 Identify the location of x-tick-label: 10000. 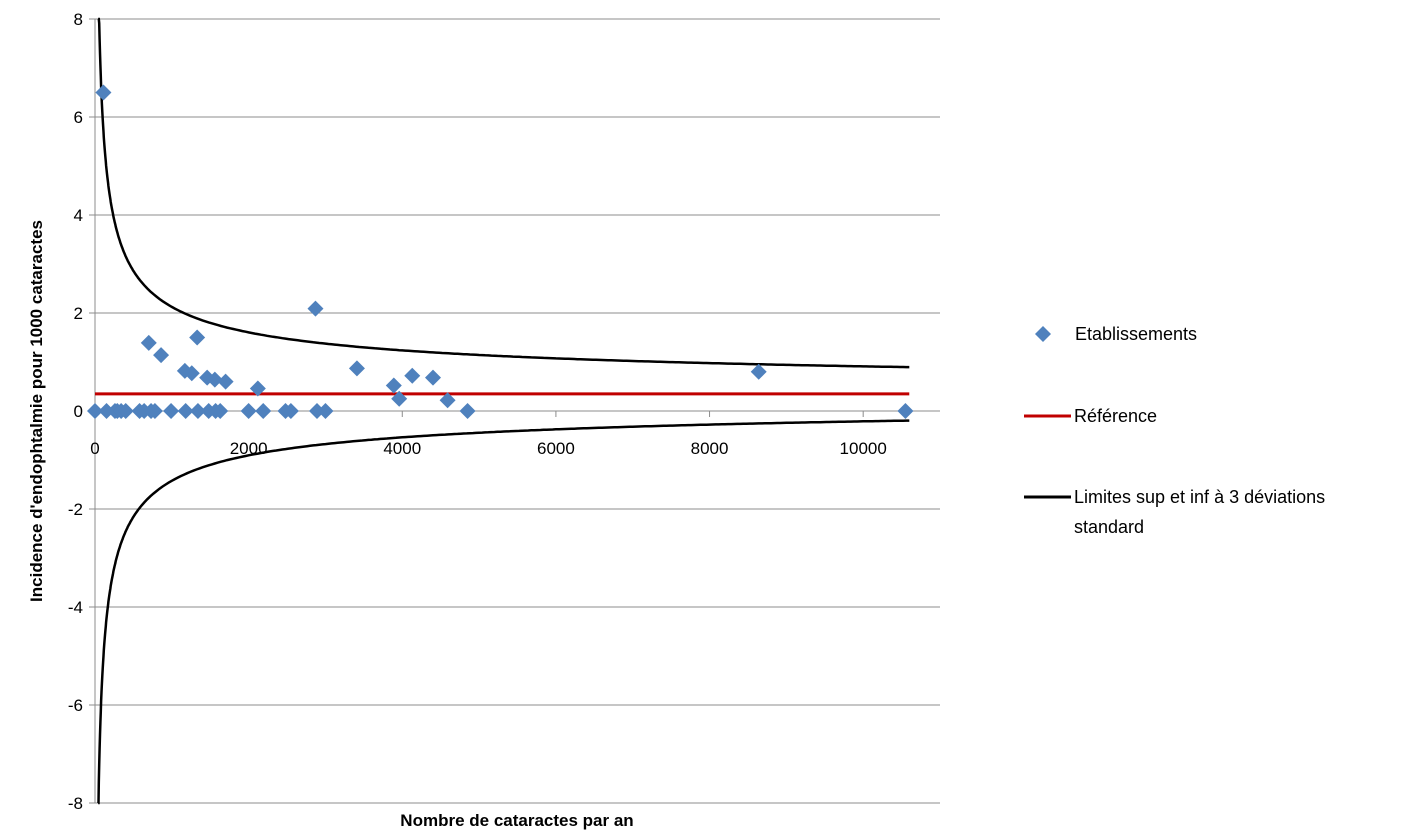
(863, 448).